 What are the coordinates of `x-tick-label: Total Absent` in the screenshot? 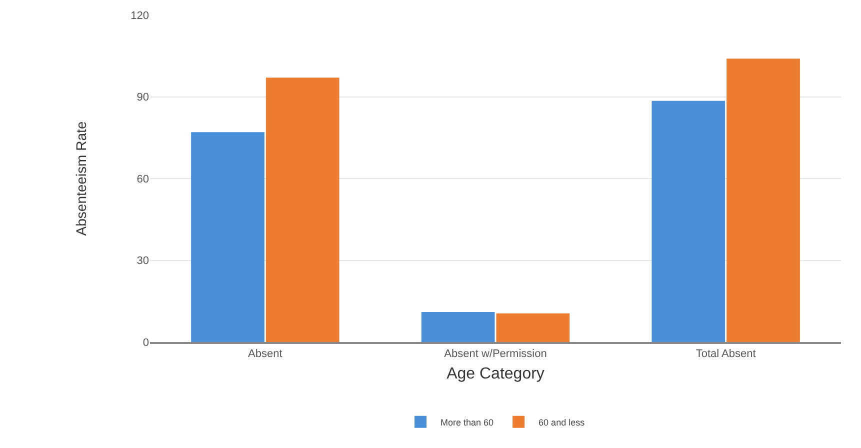 It's located at (726, 354).